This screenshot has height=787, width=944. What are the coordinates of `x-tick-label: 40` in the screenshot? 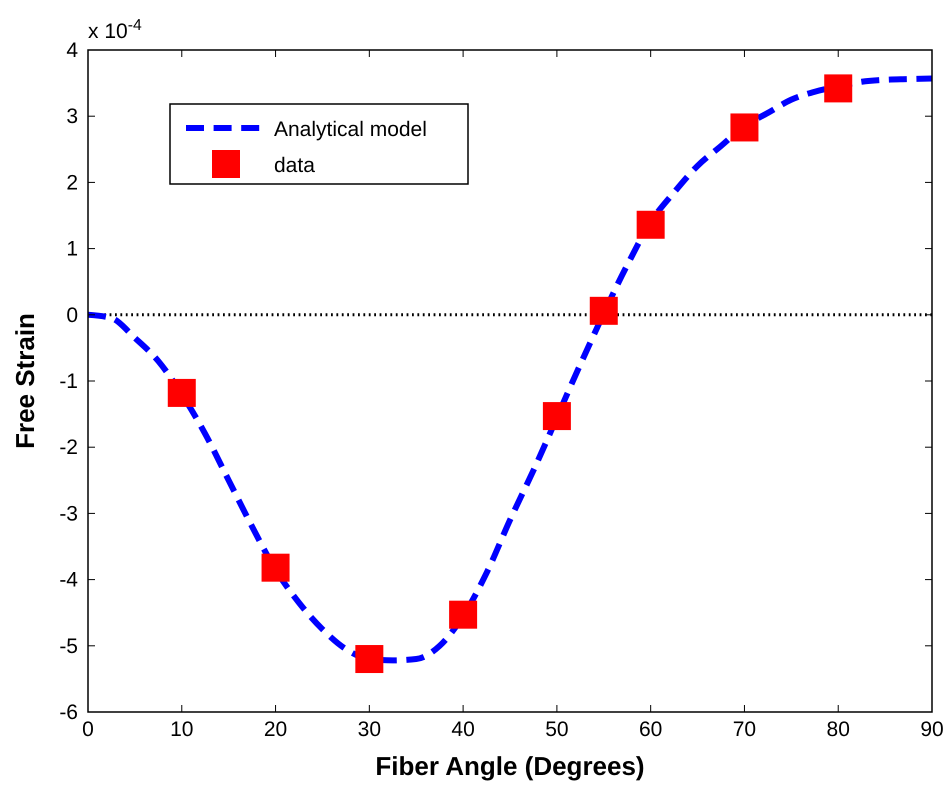 It's located at (463, 729).